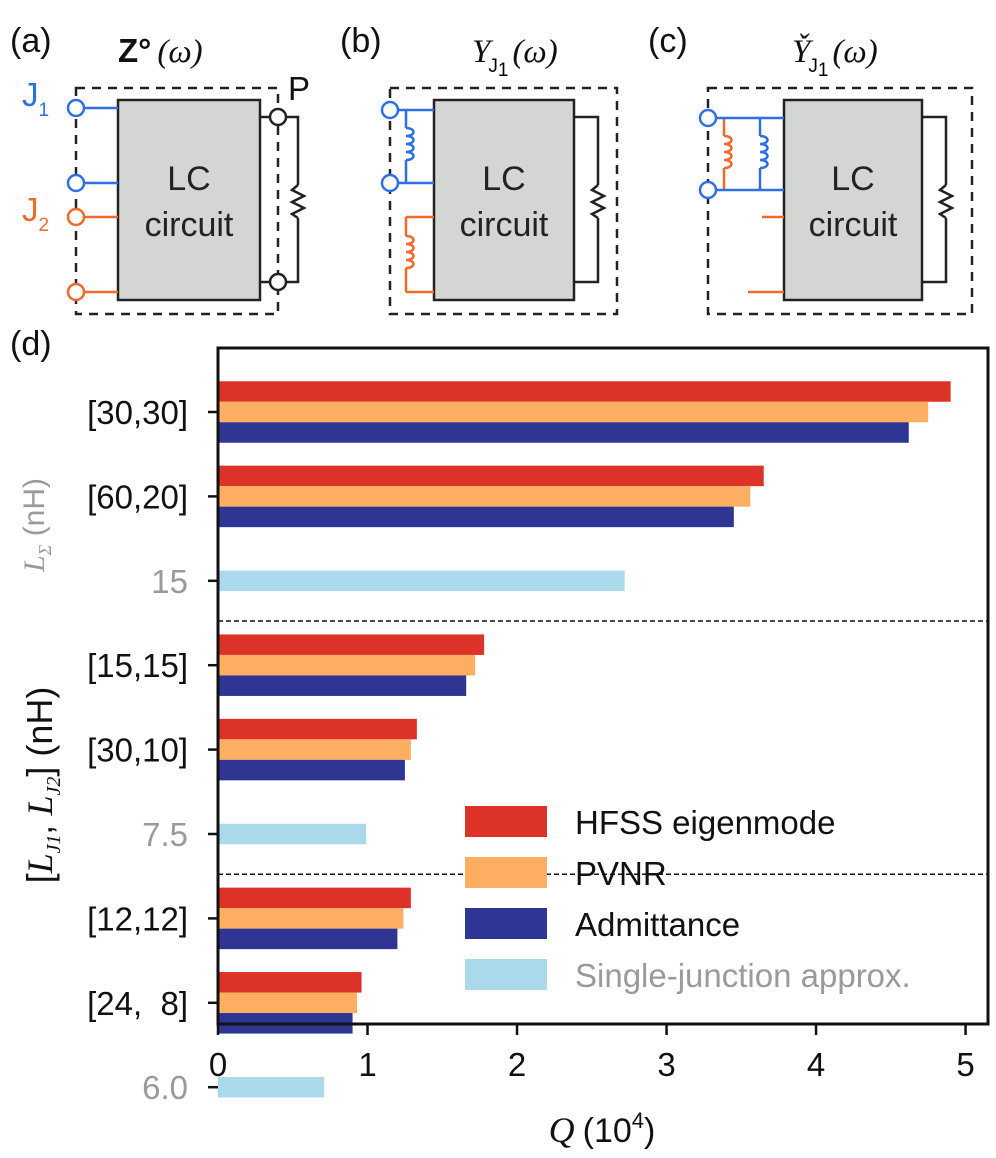  What do you see at coordinates (835, 57) in the screenshot?
I see `panel-c-title: Y̌J1(ω)` at bounding box center [835, 57].